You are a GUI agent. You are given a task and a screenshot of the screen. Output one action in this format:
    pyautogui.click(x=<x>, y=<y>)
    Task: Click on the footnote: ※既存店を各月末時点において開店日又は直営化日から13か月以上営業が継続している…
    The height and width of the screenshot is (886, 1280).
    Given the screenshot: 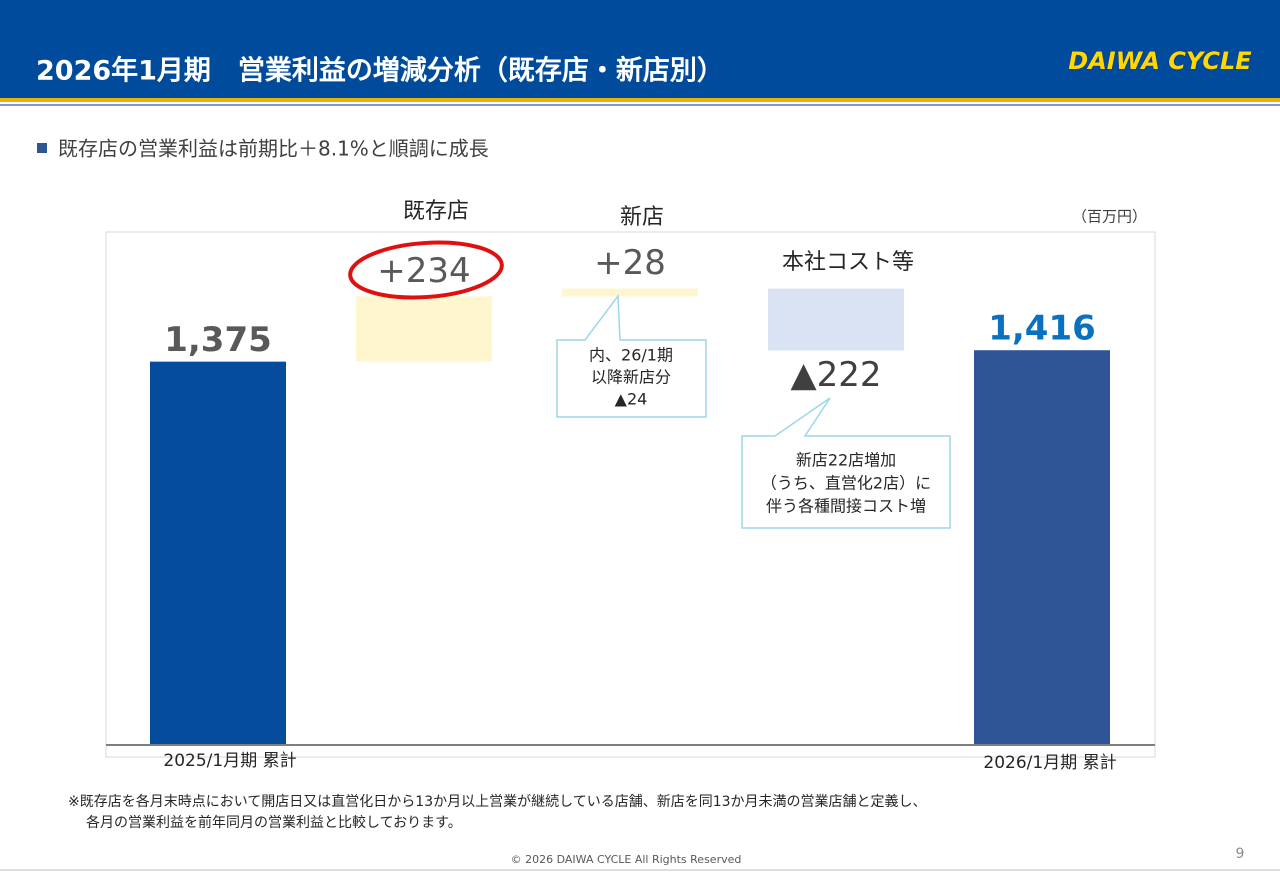 What is the action you would take?
    pyautogui.click(x=497, y=801)
    